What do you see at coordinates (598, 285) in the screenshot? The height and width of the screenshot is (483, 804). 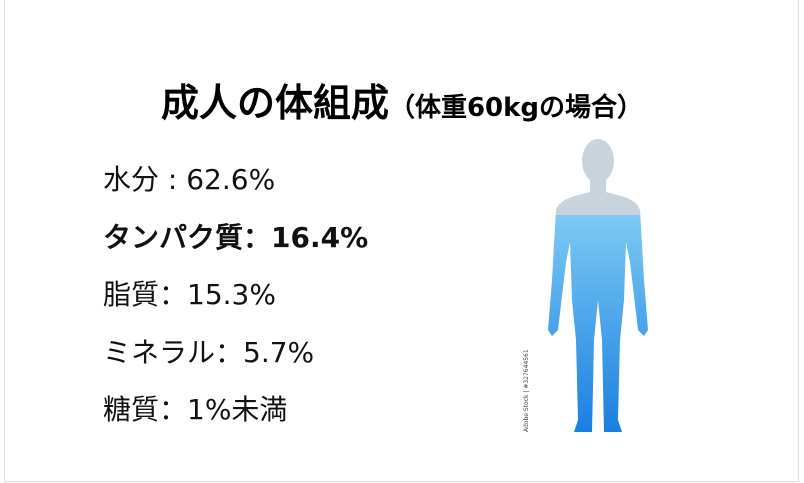 I see `silhouette` at bounding box center [598, 285].